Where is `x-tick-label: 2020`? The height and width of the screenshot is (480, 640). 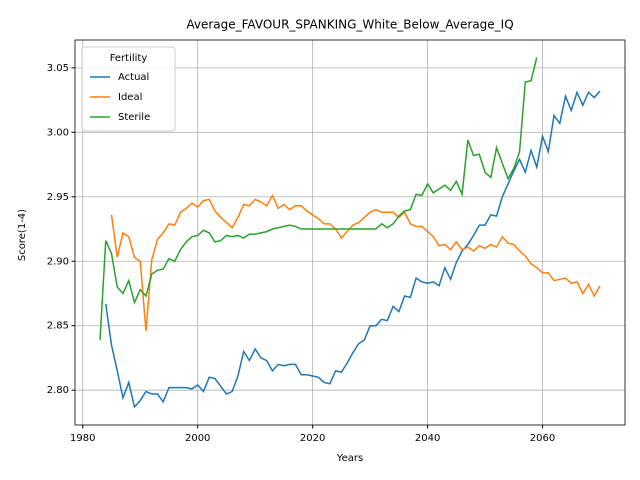
x-tick-label: 2020 is located at coordinates (312, 438).